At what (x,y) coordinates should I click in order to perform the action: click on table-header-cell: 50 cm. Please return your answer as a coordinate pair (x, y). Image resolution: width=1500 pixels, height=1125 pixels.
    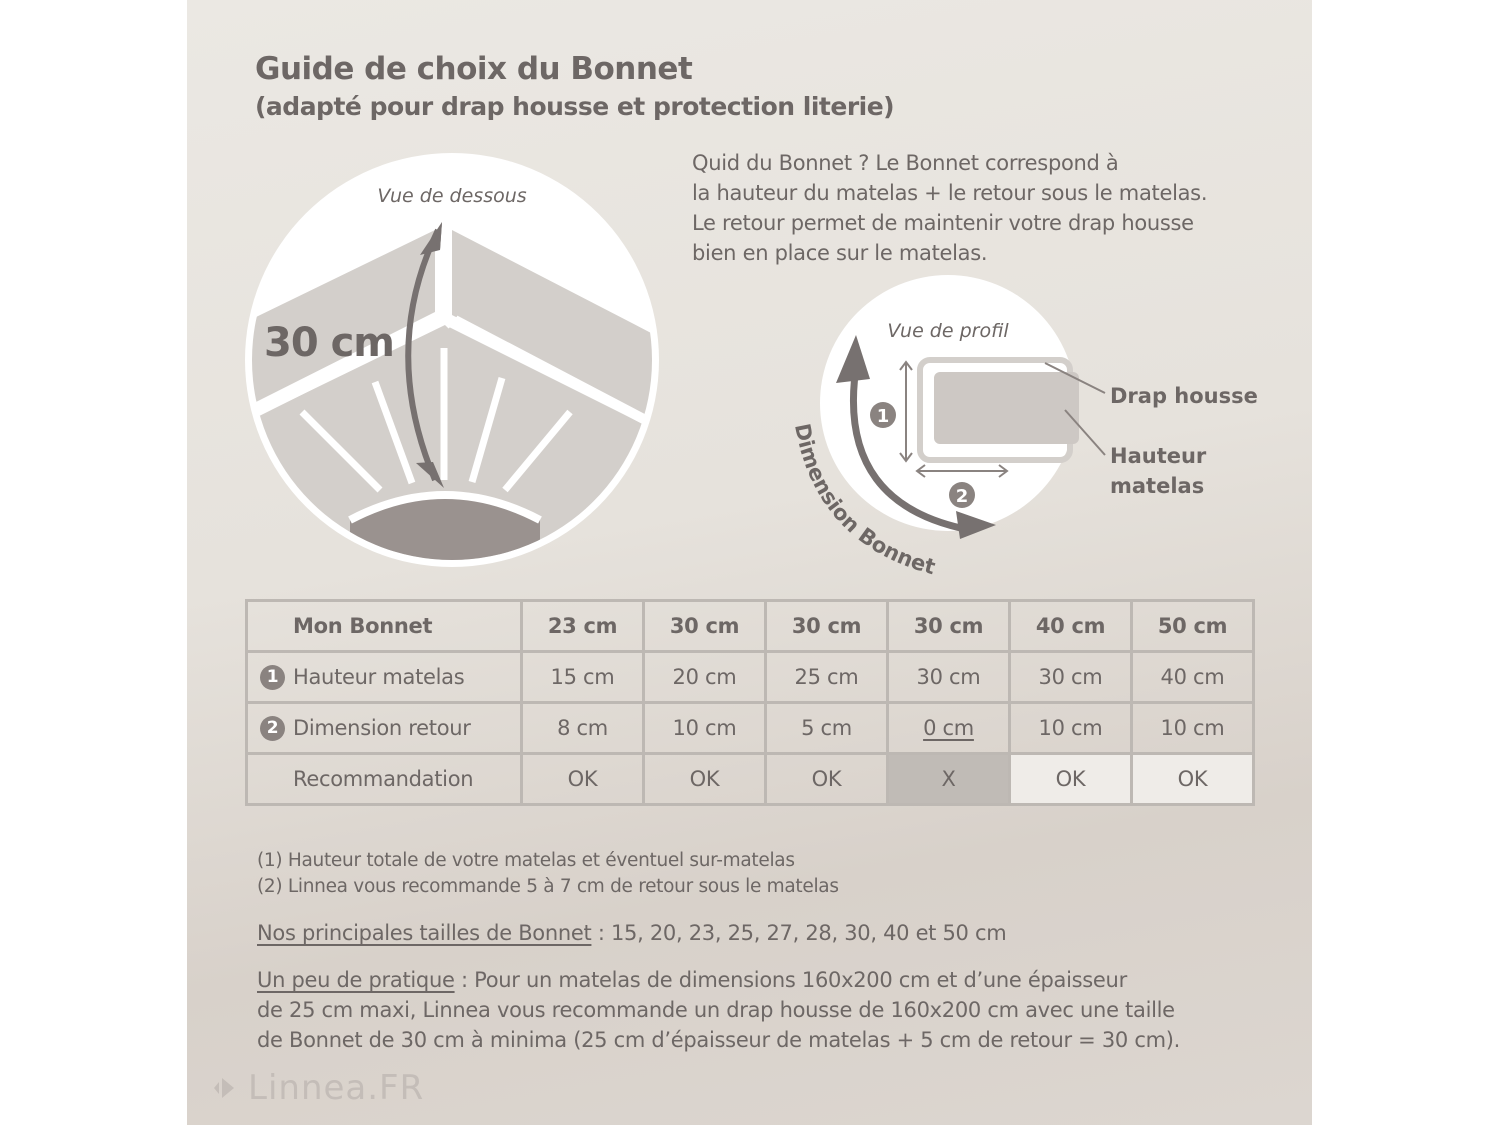
    Looking at the image, I should click on (1192, 626).